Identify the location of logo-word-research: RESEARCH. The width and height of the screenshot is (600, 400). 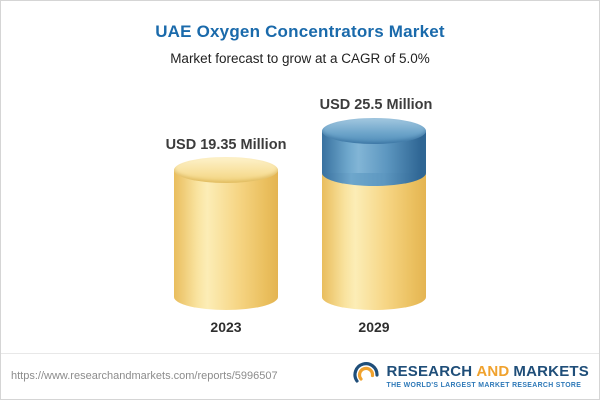
(429, 371).